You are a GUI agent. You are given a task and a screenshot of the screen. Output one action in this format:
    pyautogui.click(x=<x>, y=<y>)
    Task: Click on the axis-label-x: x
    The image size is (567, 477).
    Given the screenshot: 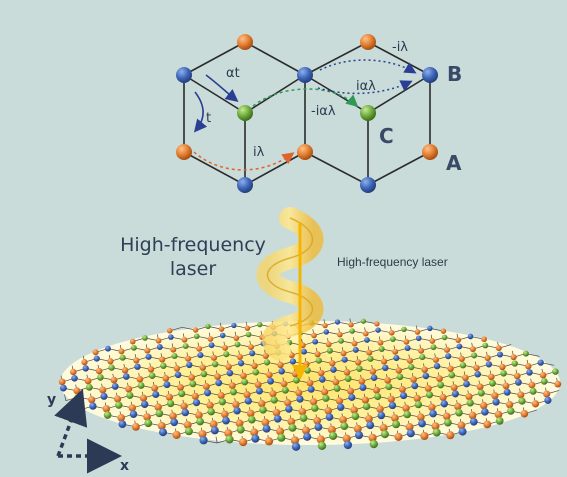 What is the action you would take?
    pyautogui.click(x=125, y=466)
    